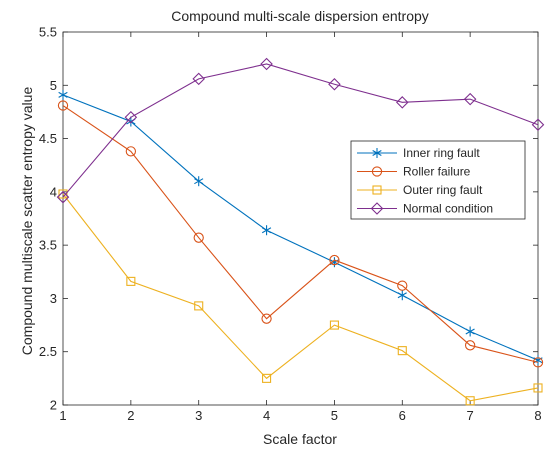  I want to click on y-tick-label: 5.5, so click(48, 32).